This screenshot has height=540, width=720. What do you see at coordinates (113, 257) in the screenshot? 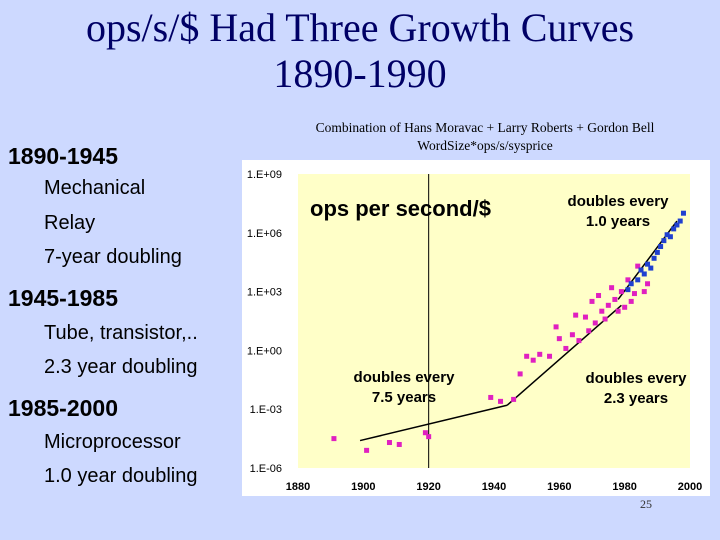
I see `era-1-line-3: 7-year doubling` at bounding box center [113, 257].